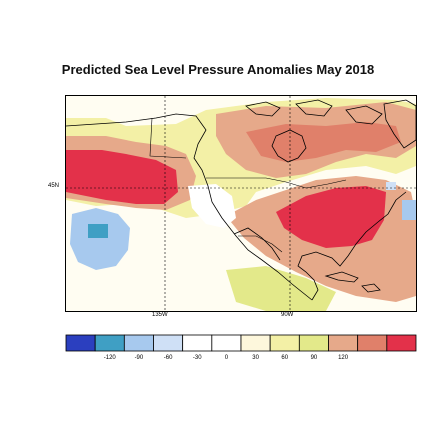  Describe the element at coordinates (287, 315) in the screenshot. I see `lon-label-90w: 90W` at that location.